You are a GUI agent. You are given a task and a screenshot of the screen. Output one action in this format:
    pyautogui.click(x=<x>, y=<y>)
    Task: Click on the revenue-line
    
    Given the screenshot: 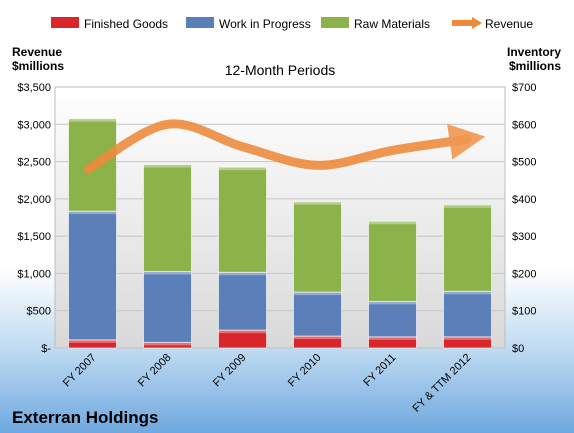 What is the action you would take?
    pyautogui.click(x=285, y=146)
    